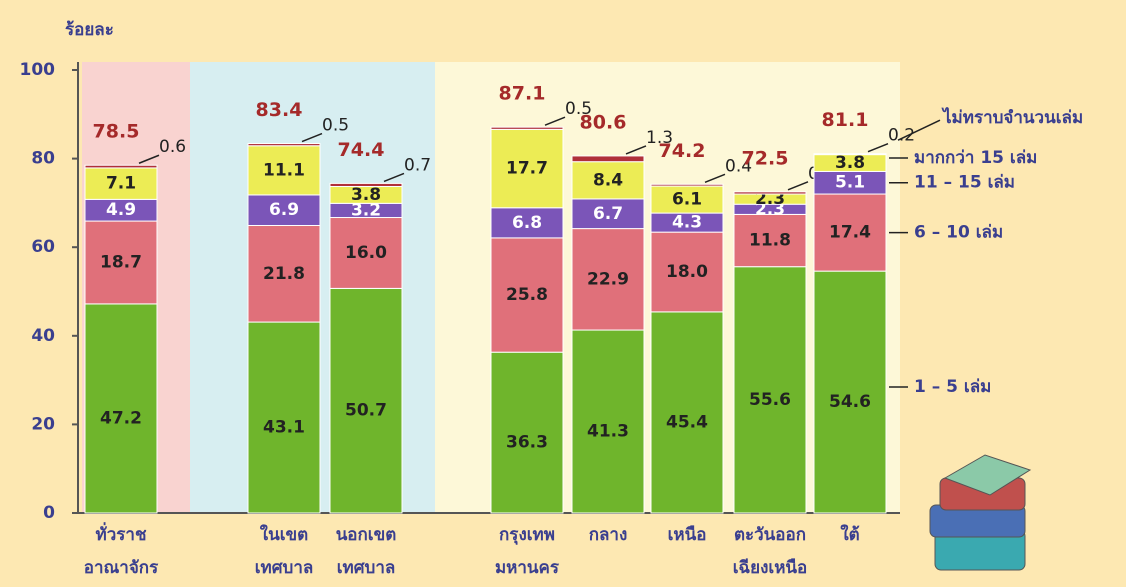  I want to click on total-label: 74.4, so click(361, 150).